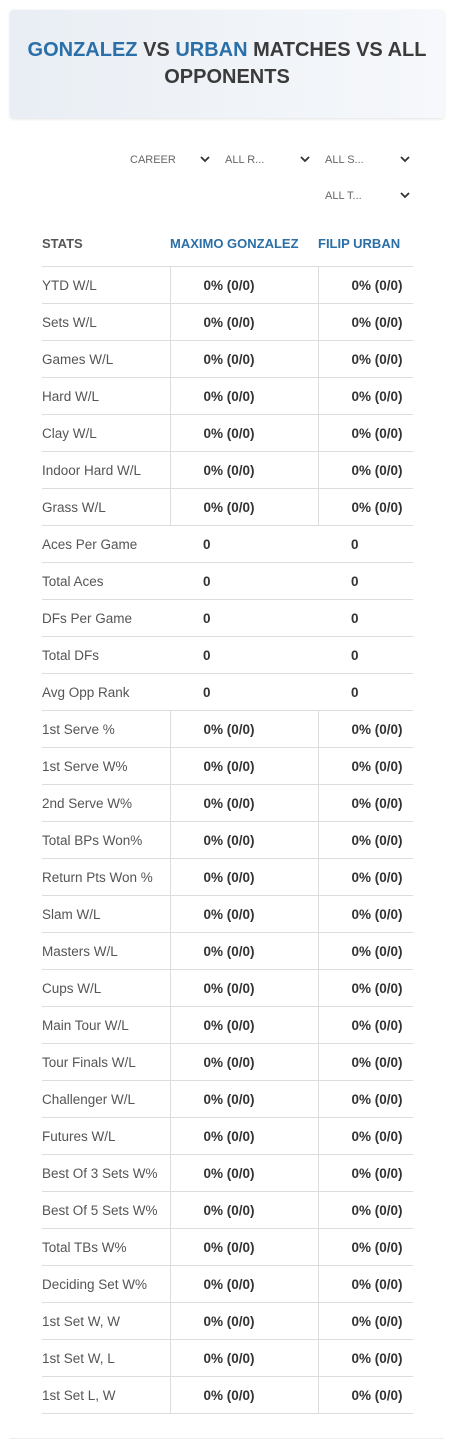 The image size is (455, 1448). I want to click on stat-label: Futures W/L, so click(106, 1136).